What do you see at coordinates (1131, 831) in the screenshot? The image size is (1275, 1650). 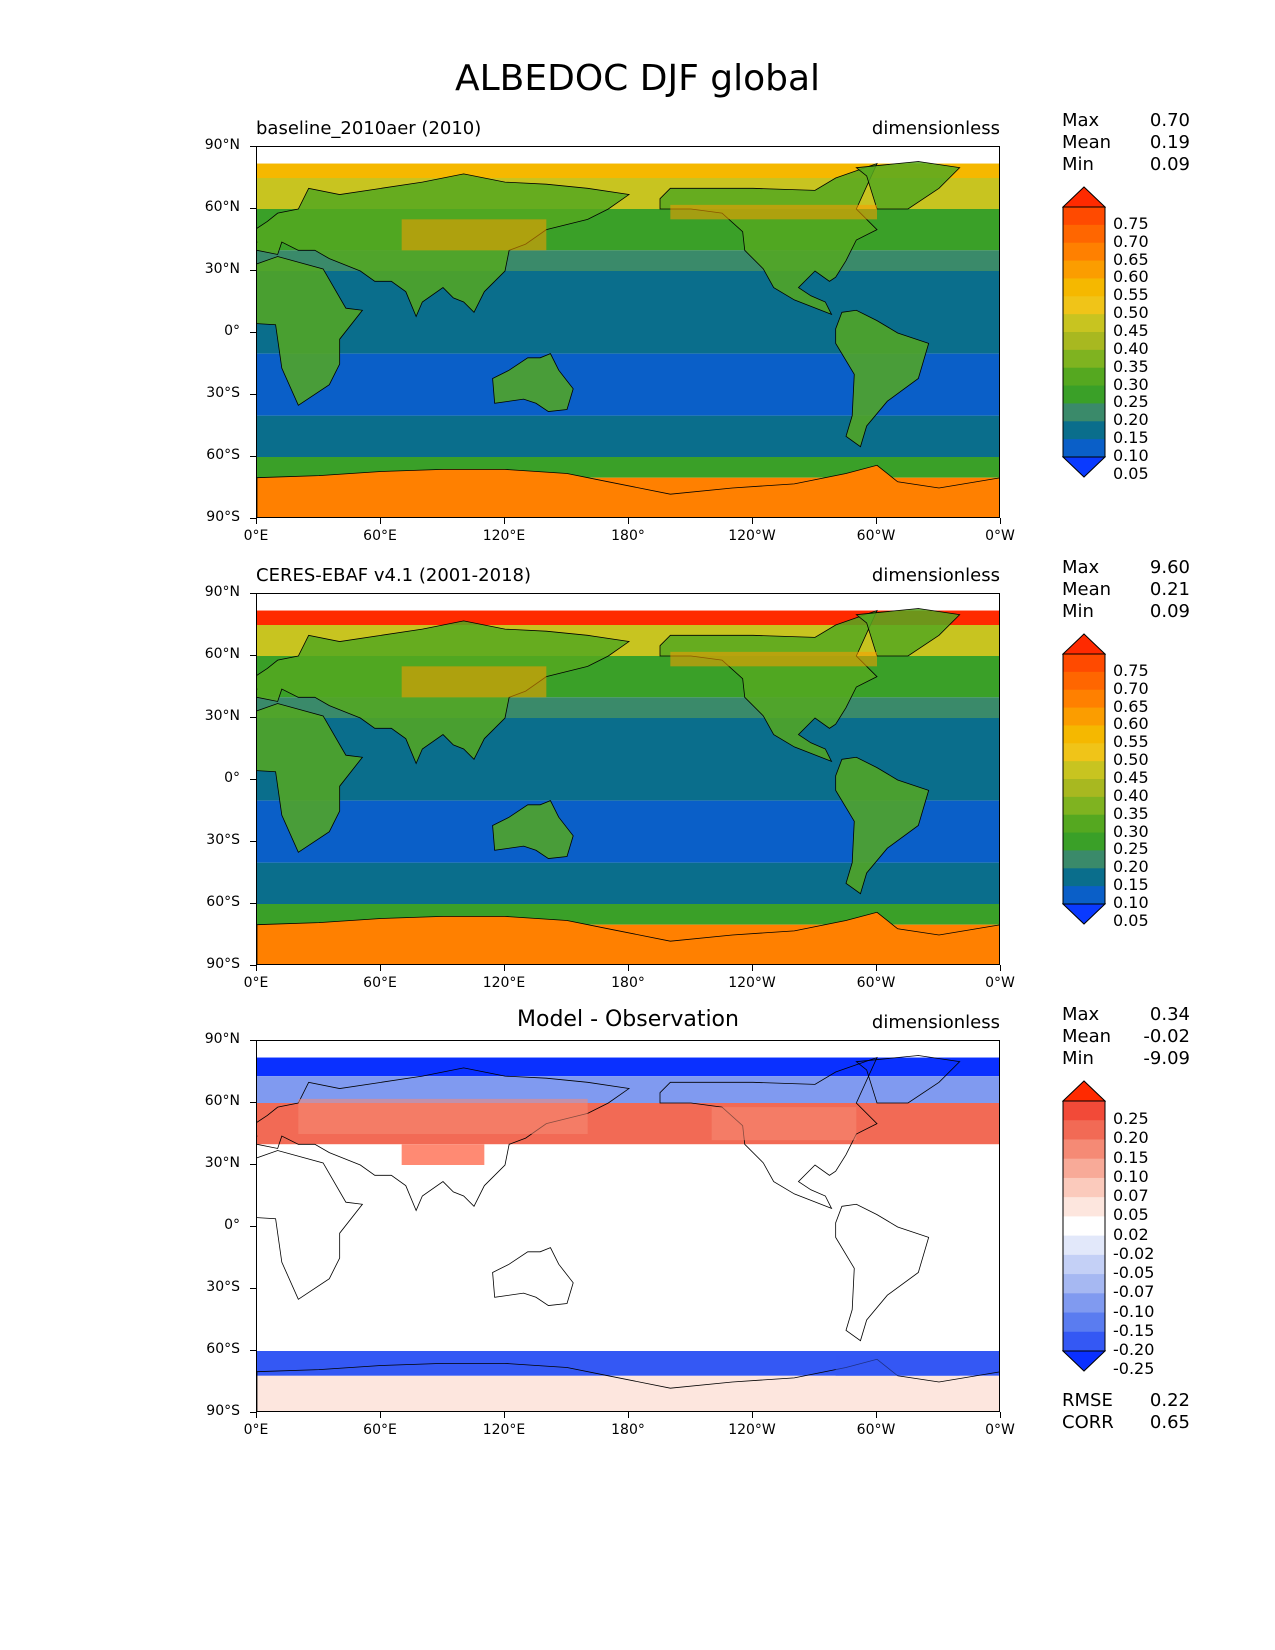 I see `colorbar-tick-label: 0.30` at bounding box center [1131, 831].